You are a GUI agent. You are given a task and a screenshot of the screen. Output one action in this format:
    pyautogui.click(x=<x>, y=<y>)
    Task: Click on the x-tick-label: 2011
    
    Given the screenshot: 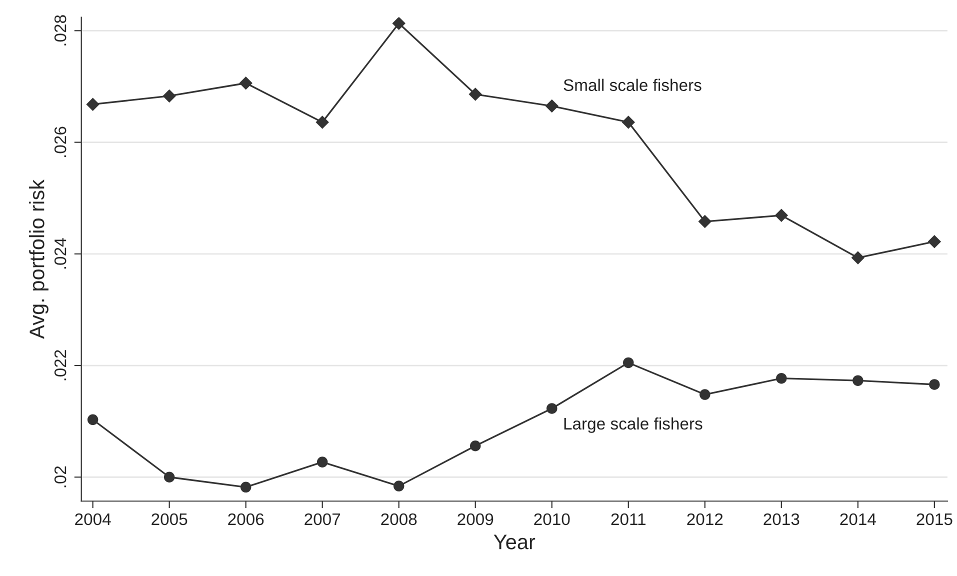 What is the action you would take?
    pyautogui.click(x=628, y=519)
    